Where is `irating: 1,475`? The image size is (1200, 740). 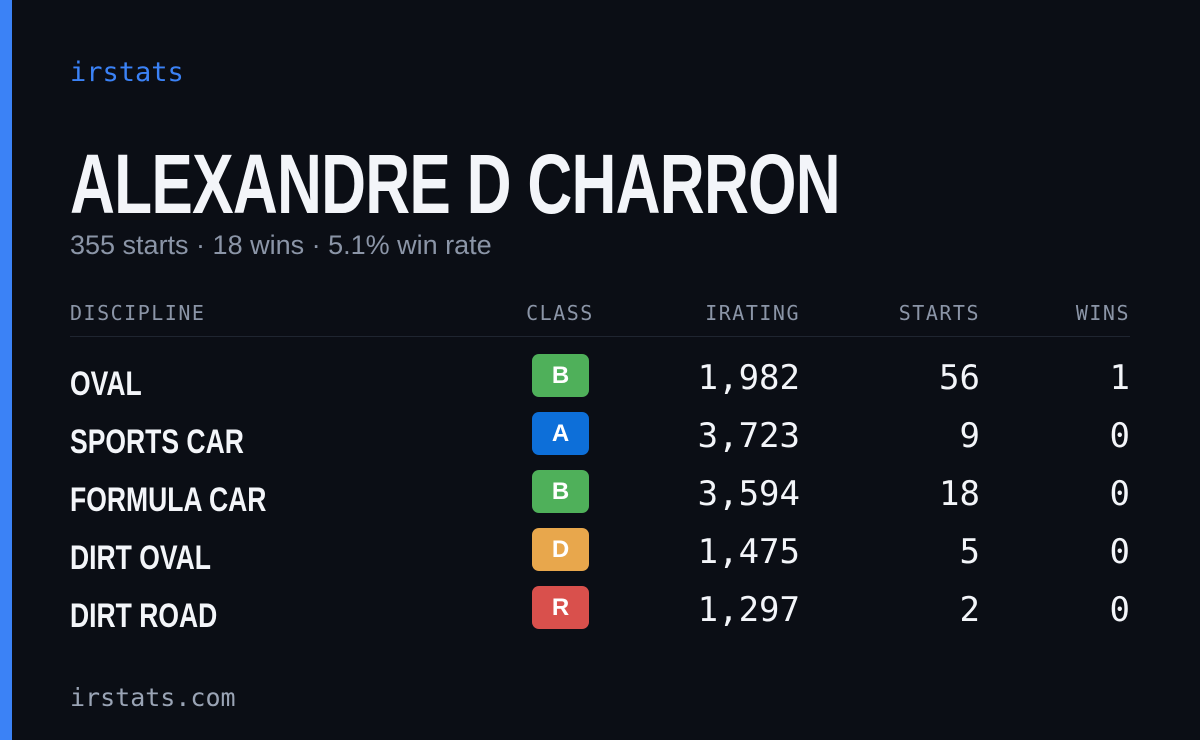 irating: 1,475 is located at coordinates (748, 552).